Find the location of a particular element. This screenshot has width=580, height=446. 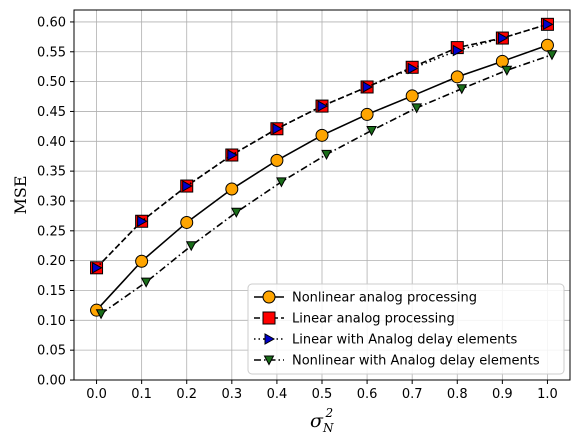

x-tick-label: 0.6 is located at coordinates (367, 394).